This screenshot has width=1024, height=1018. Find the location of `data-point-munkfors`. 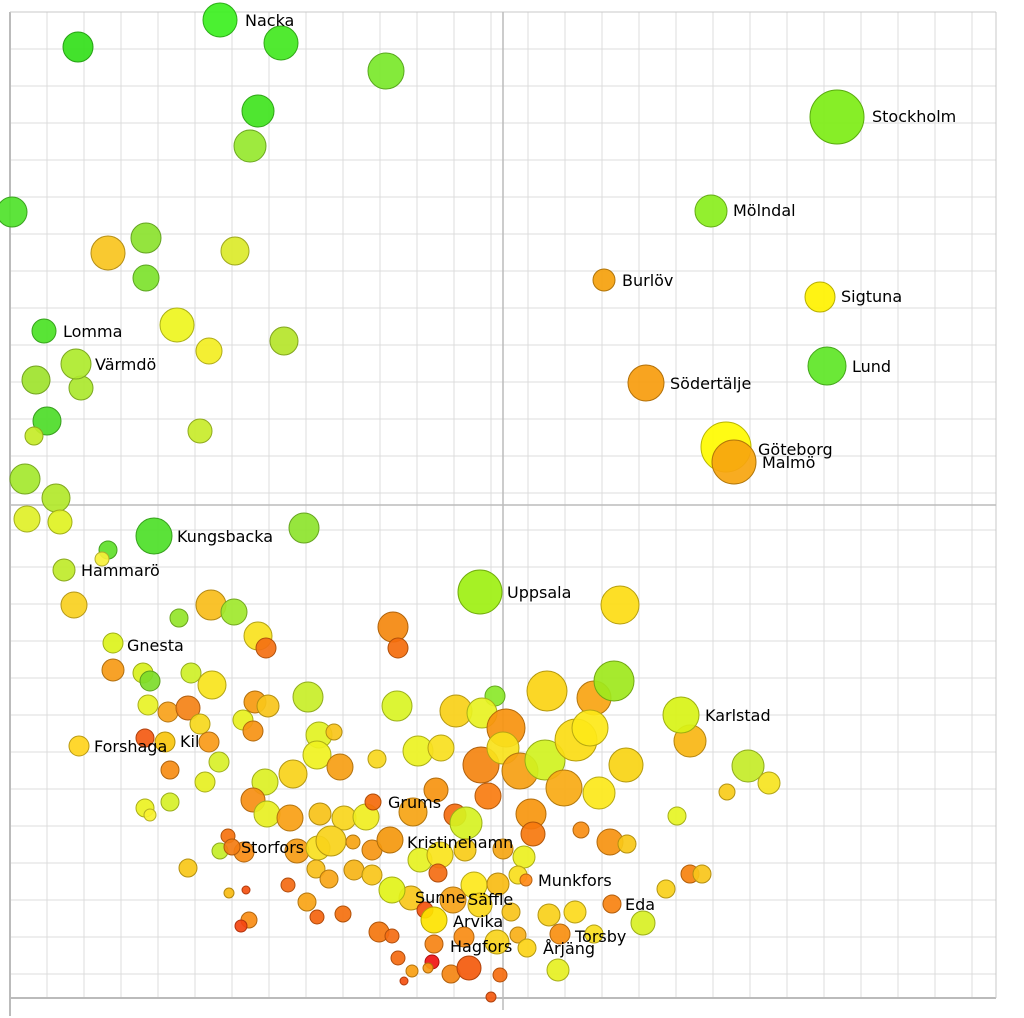

data-point-munkfors is located at coordinates (526, 880).